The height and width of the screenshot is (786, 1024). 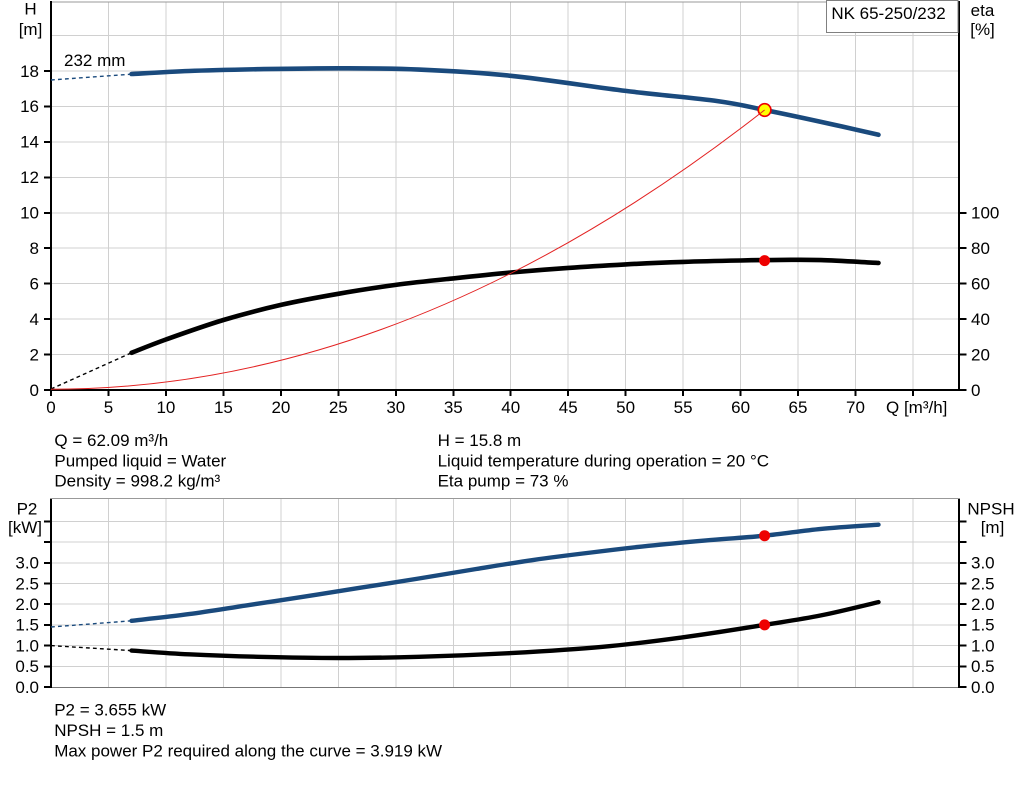 I want to click on svg-text: 25, so click(x=338, y=407).